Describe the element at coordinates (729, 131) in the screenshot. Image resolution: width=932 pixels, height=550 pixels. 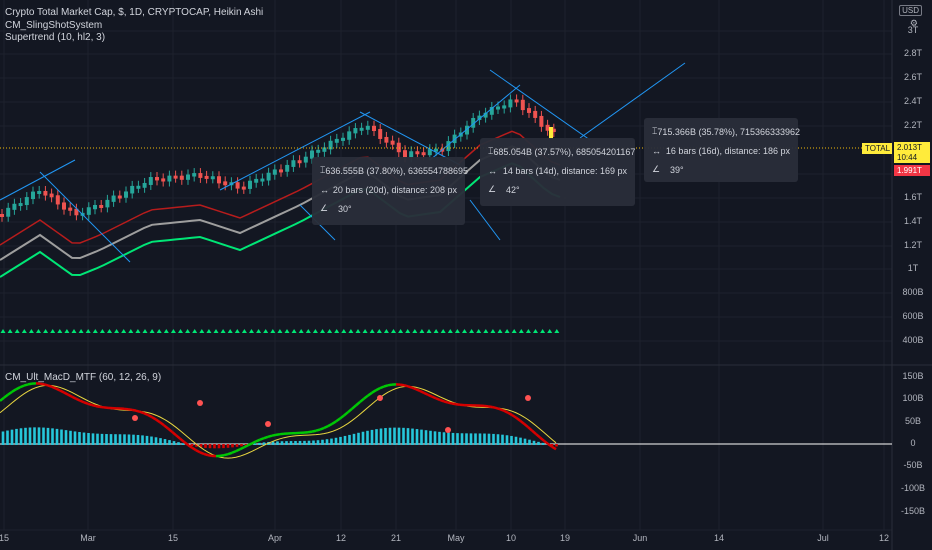
I see `measure-price-range: 715.366B (35.78%), 715366333962` at that location.